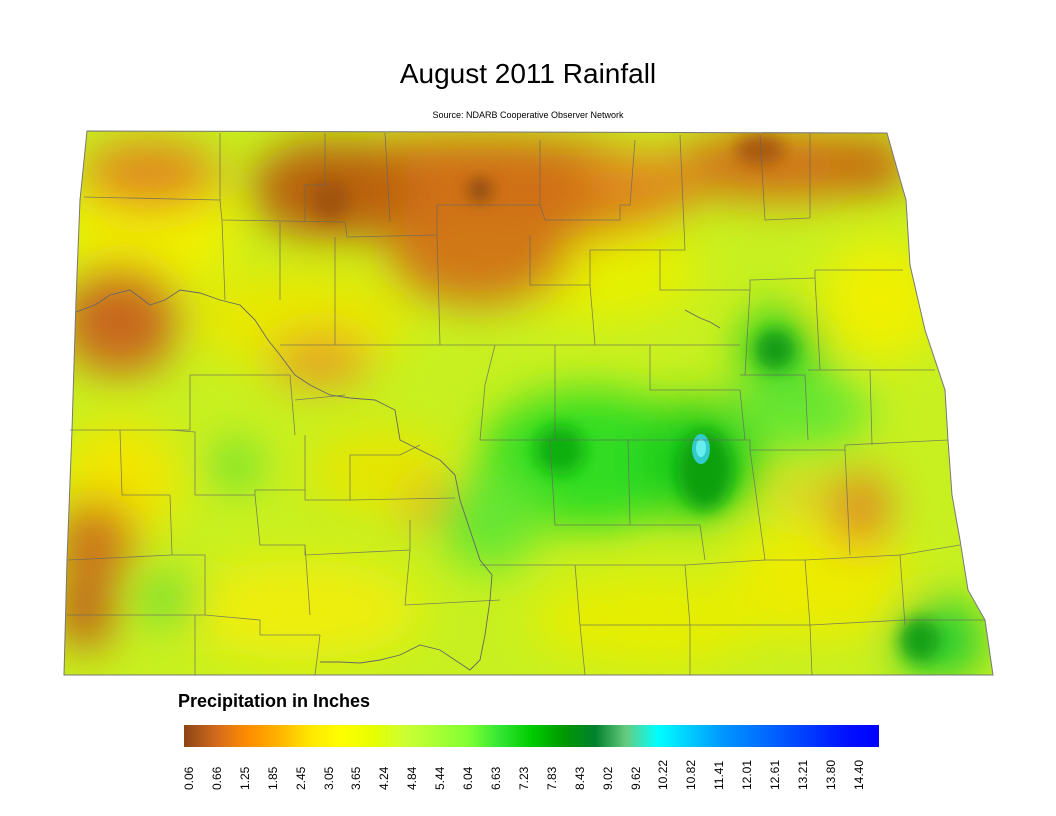 The width and height of the screenshot is (1056, 816). What do you see at coordinates (356, 778) in the screenshot?
I see `legend-tick-label: 3.65` at bounding box center [356, 778].